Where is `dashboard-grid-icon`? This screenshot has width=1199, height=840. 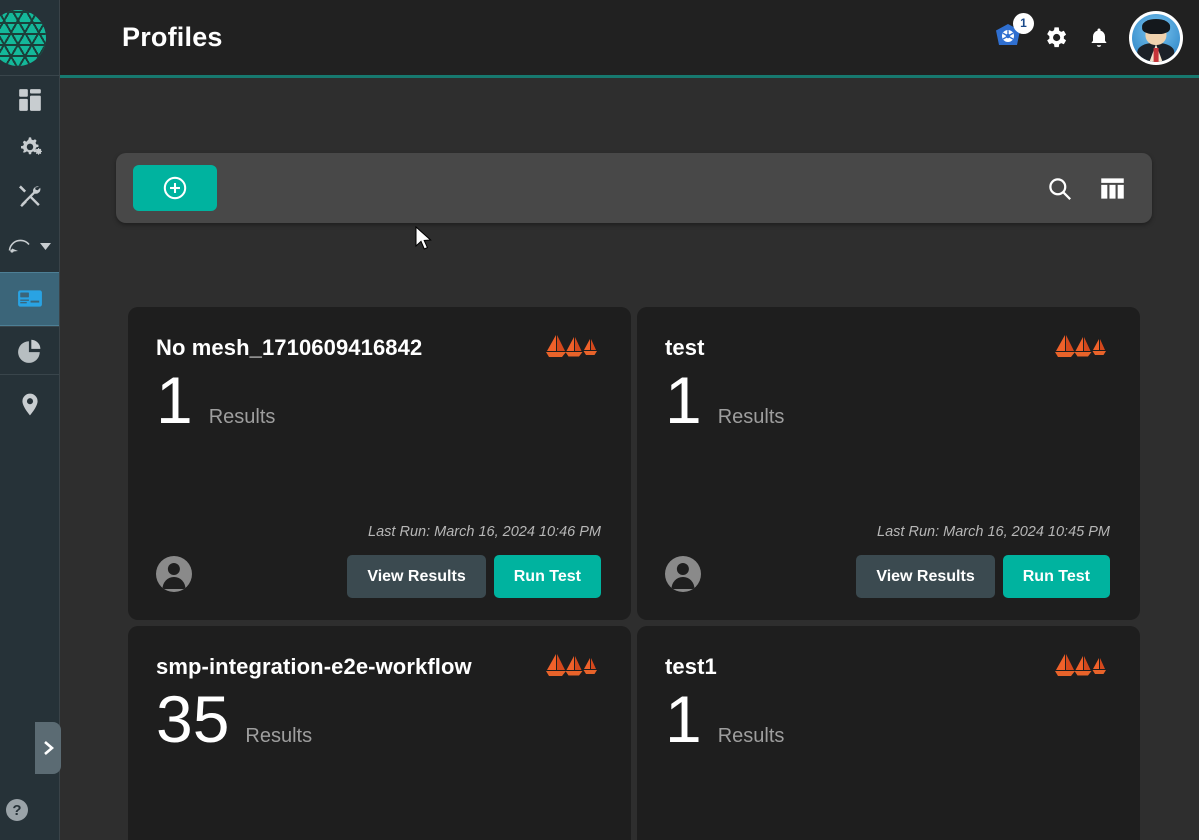
dashboard-grid-icon is located at coordinates (29, 100).